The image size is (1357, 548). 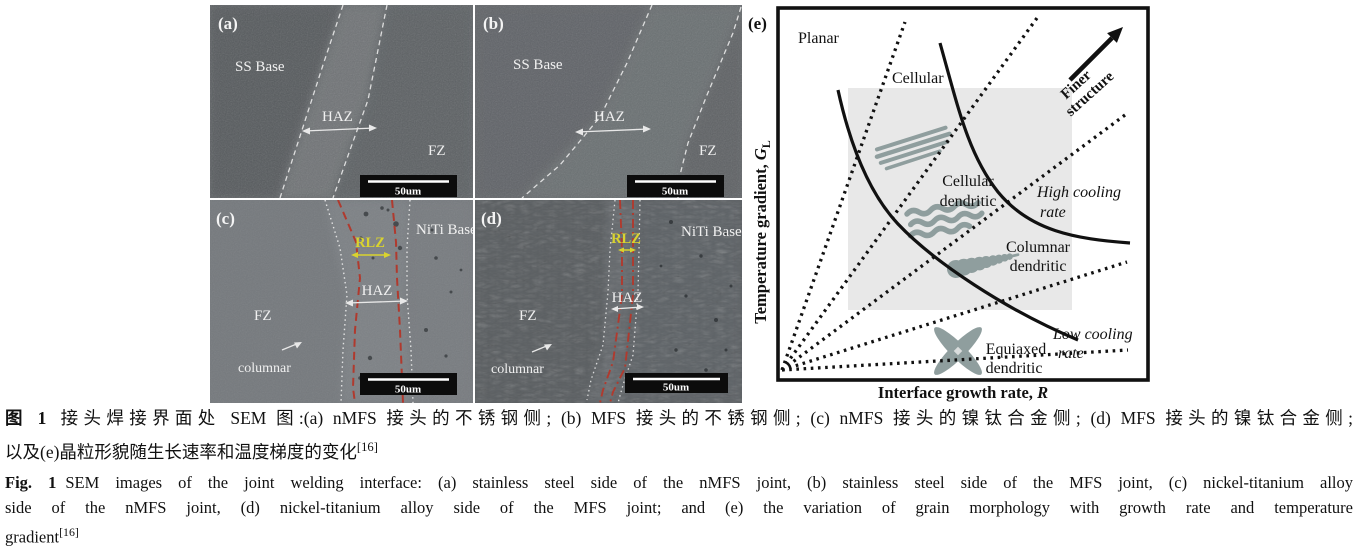 What do you see at coordinates (493, 23) in the screenshot?
I see `panel-tag: (b)` at bounding box center [493, 23].